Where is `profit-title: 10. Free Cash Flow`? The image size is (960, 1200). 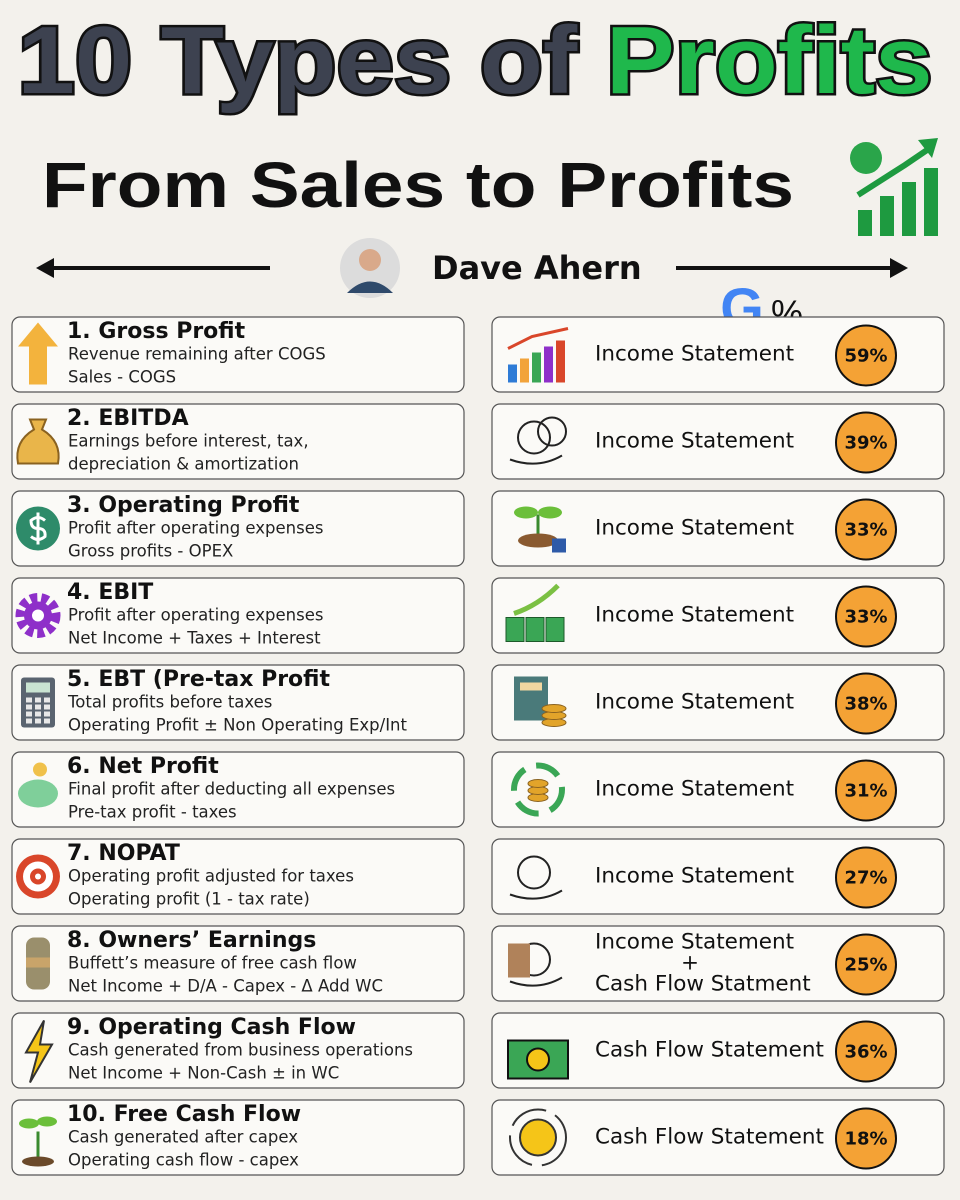 profit-title: 10. Free Cash Flow is located at coordinates (184, 1114).